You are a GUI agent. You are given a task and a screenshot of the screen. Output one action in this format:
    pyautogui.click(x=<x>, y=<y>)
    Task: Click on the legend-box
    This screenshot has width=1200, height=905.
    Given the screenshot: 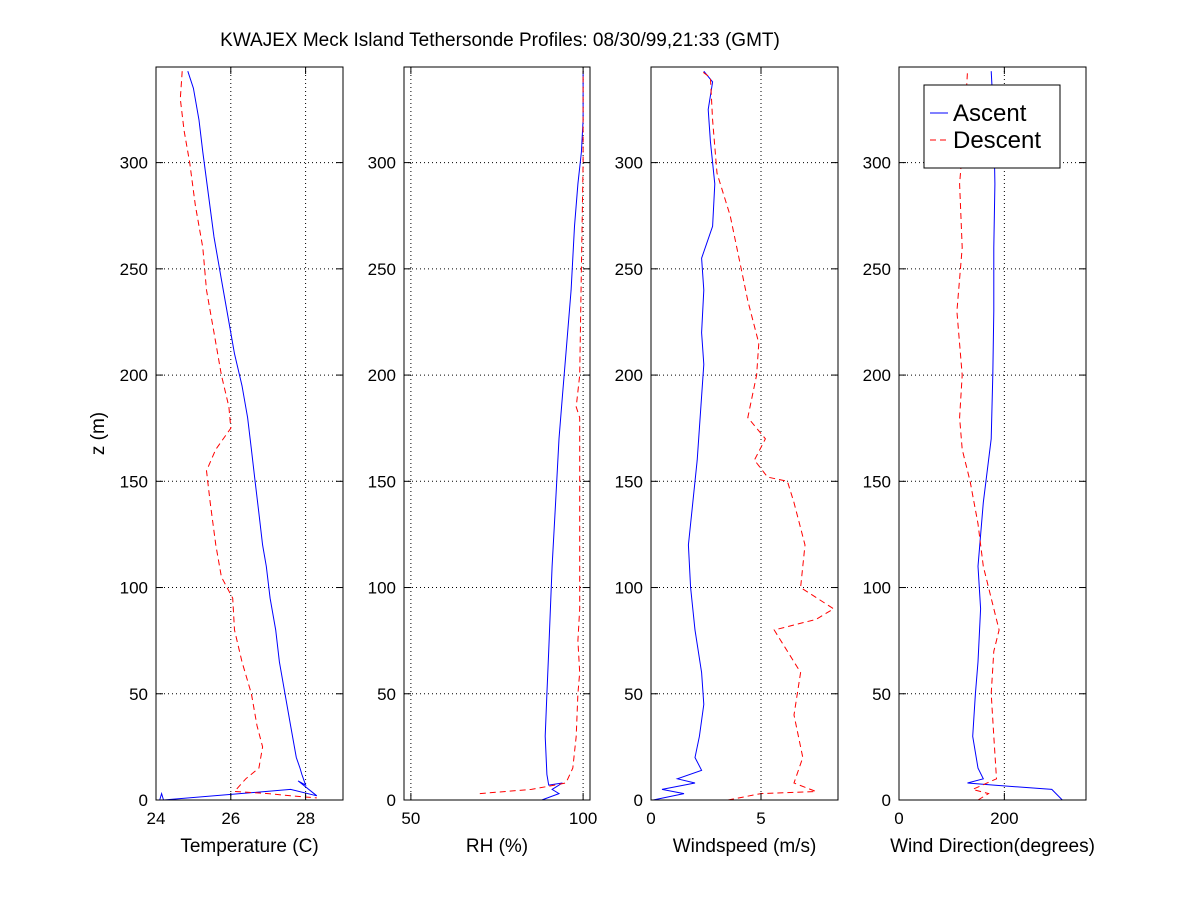 What is the action you would take?
    pyautogui.click(x=992, y=126)
    